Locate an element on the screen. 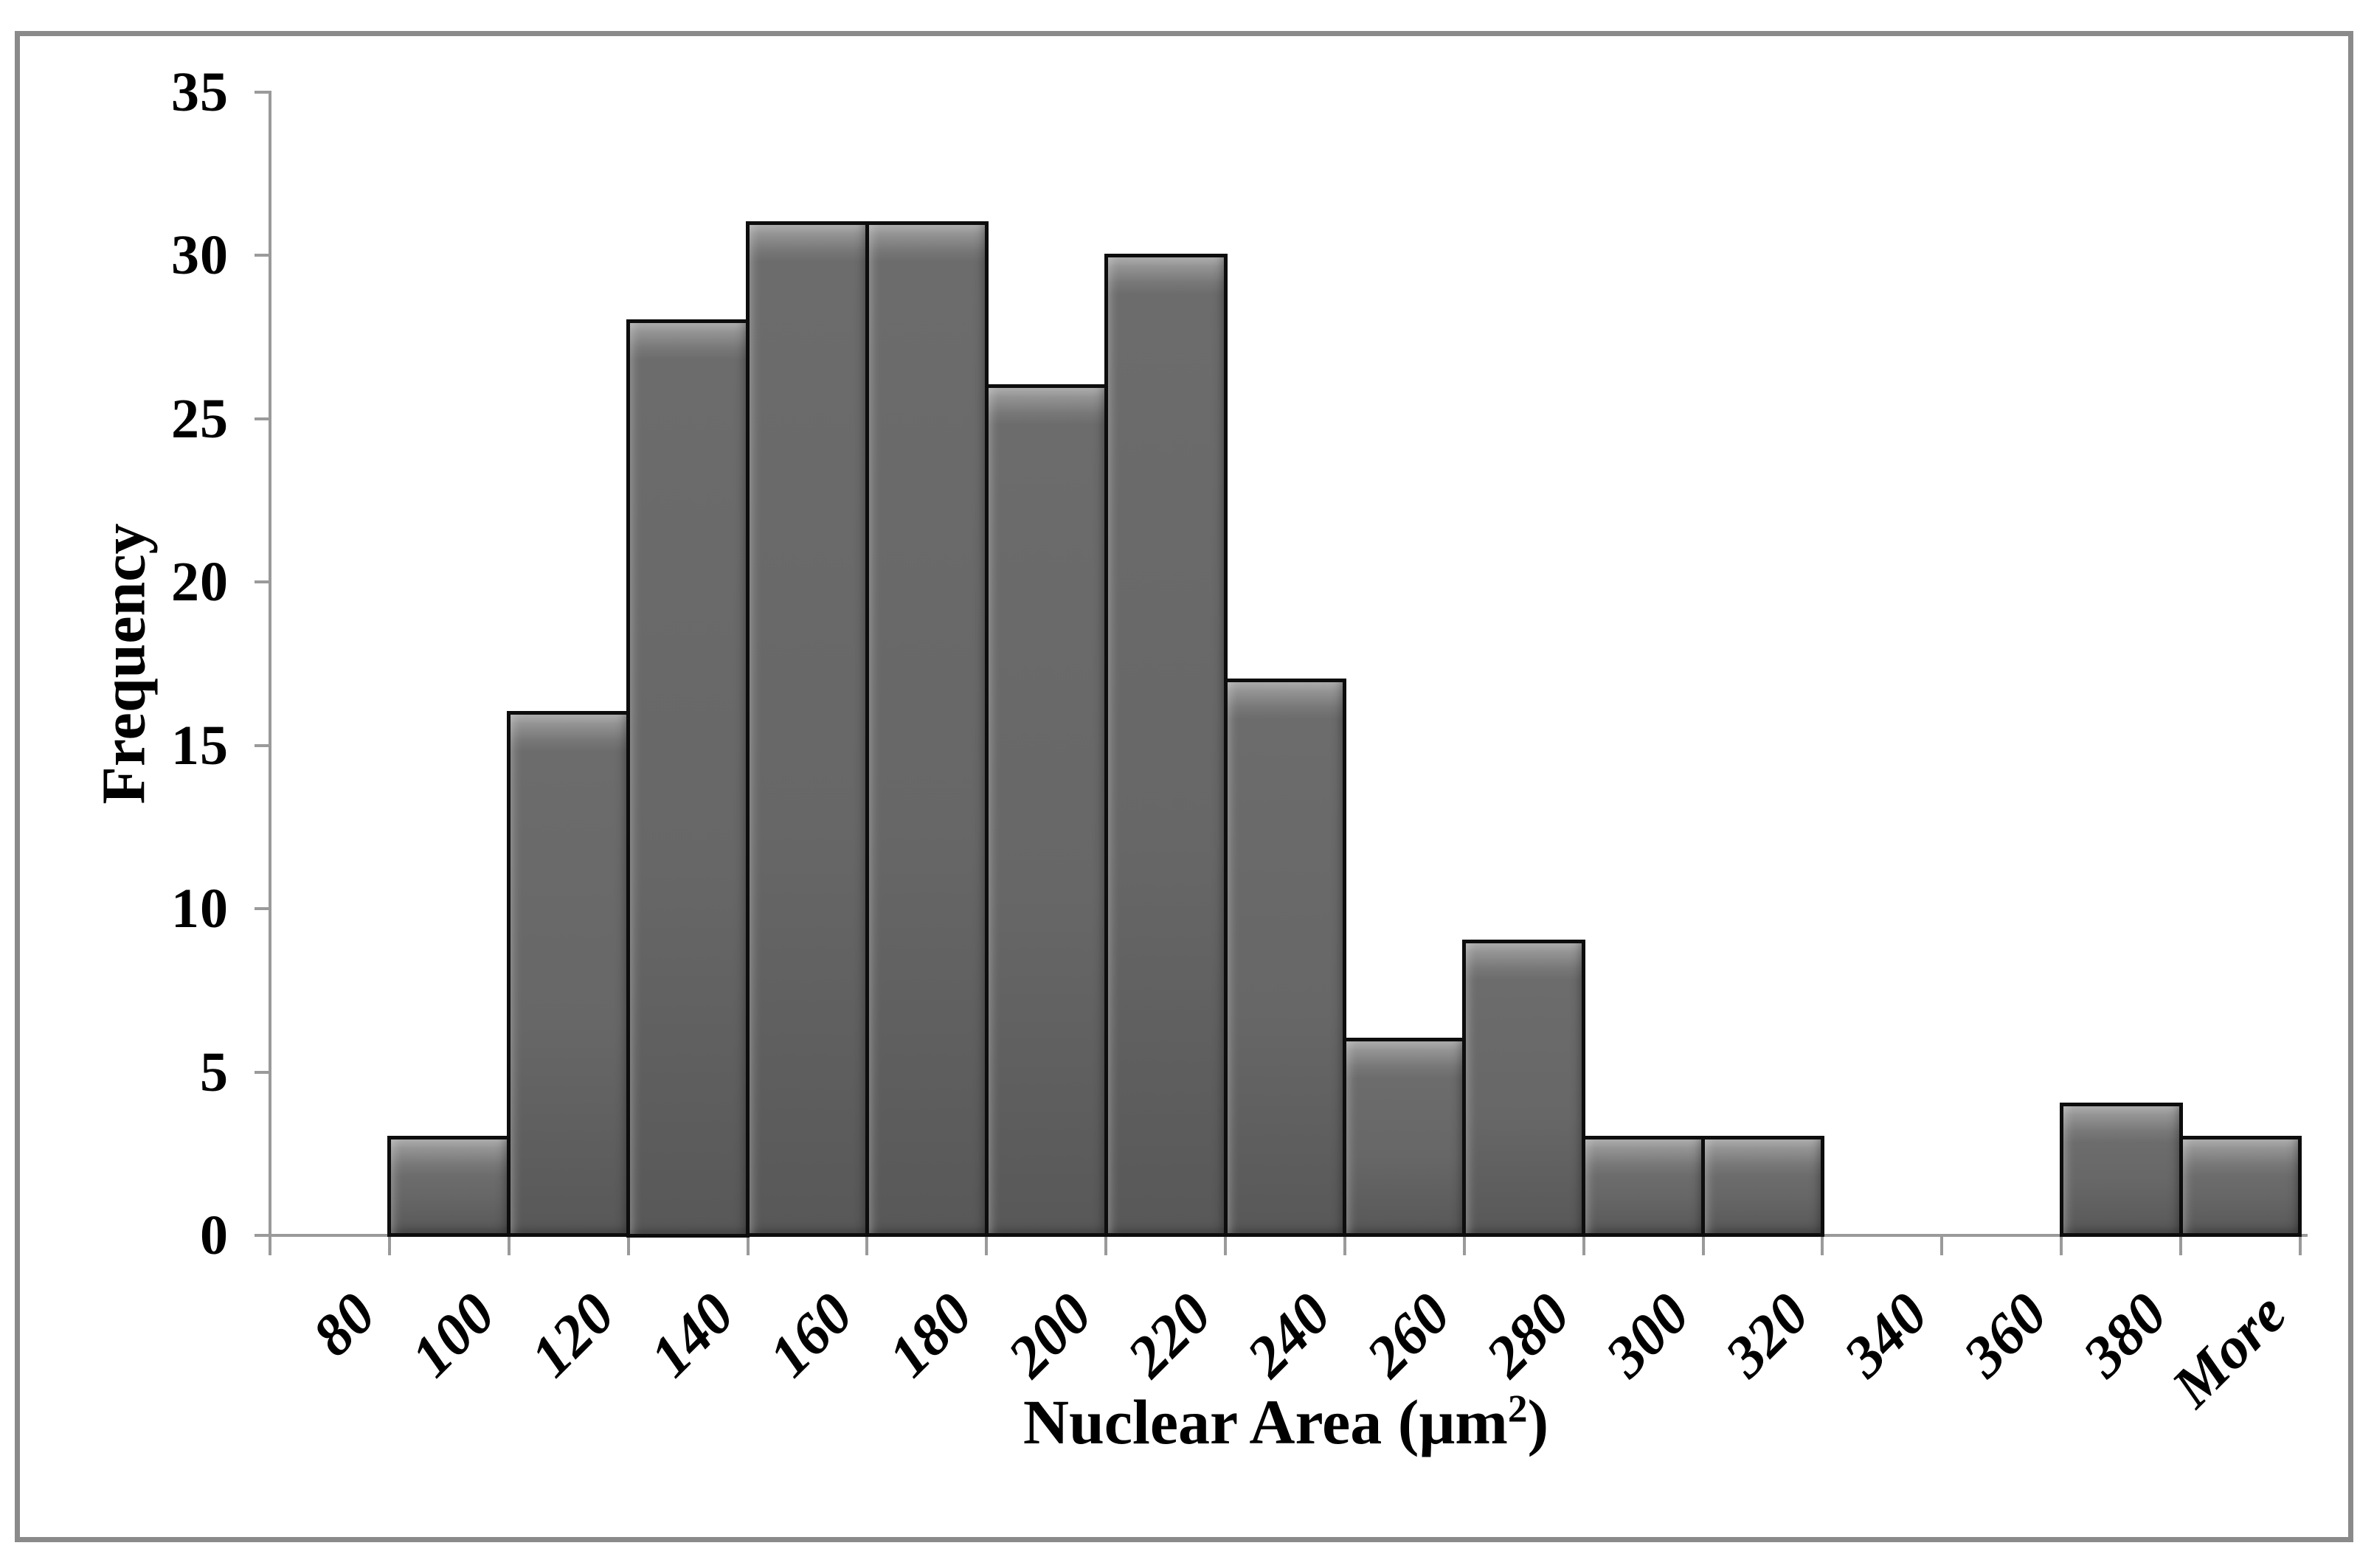  y-tick-label: 10 is located at coordinates (200, 909).